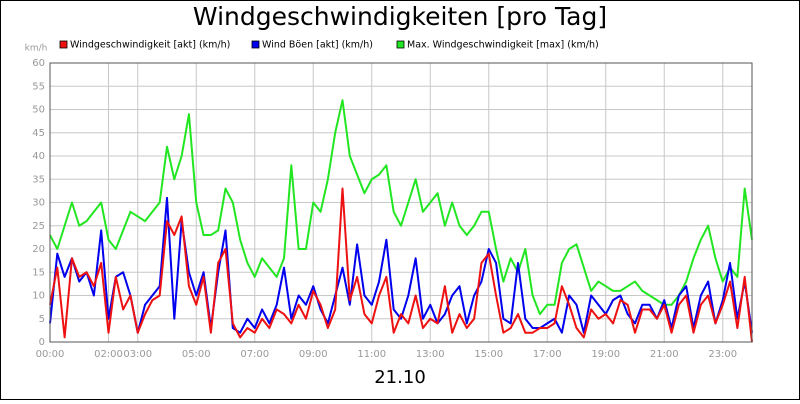 Image resolution: width=800 pixels, height=404 pixels. Describe the element at coordinates (38, 133) in the screenshot. I see `y-tick-label: 45` at that location.